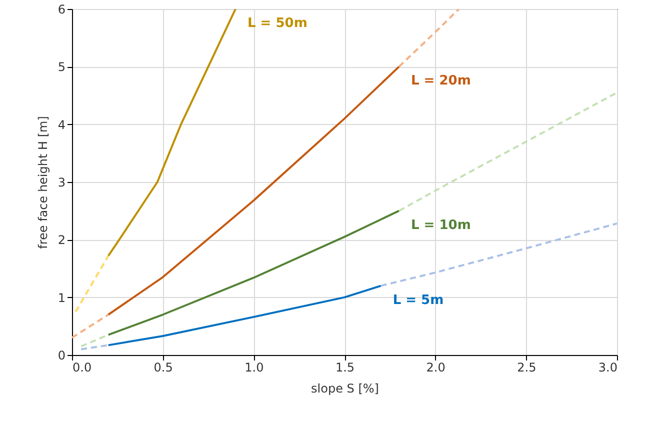 The height and width of the screenshot is (423, 646). What do you see at coordinates (441, 225) in the screenshot?
I see `series-label: L = 10m` at bounding box center [441, 225].